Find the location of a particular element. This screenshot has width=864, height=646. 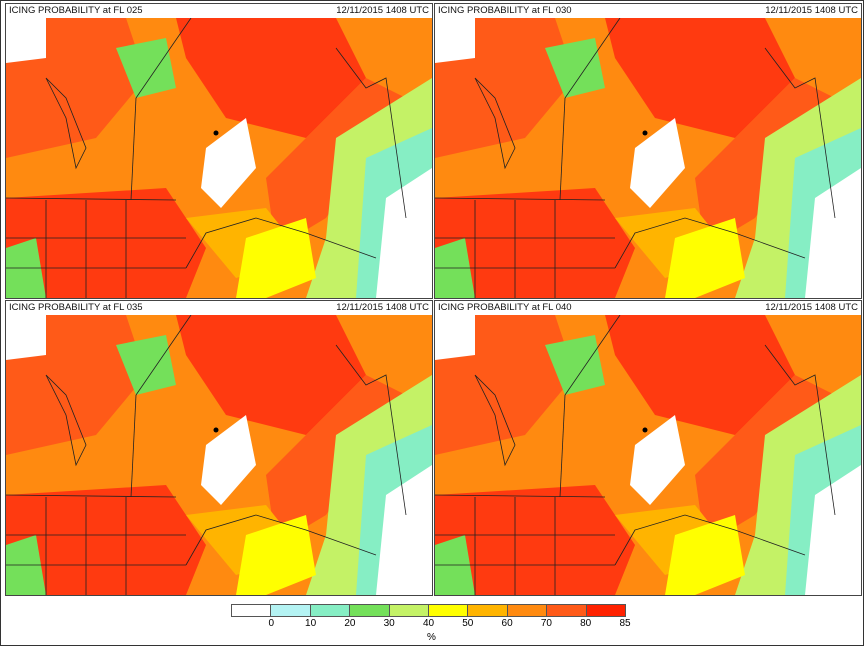

legend-tick-label: 80 is located at coordinates (586, 623).